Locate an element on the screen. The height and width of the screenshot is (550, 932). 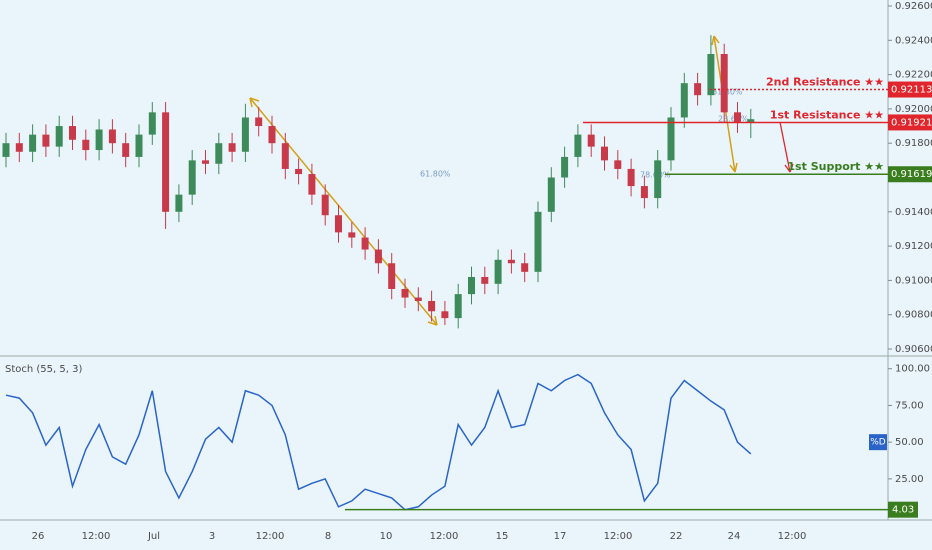
level-value-box is located at coordinates (903, 509).